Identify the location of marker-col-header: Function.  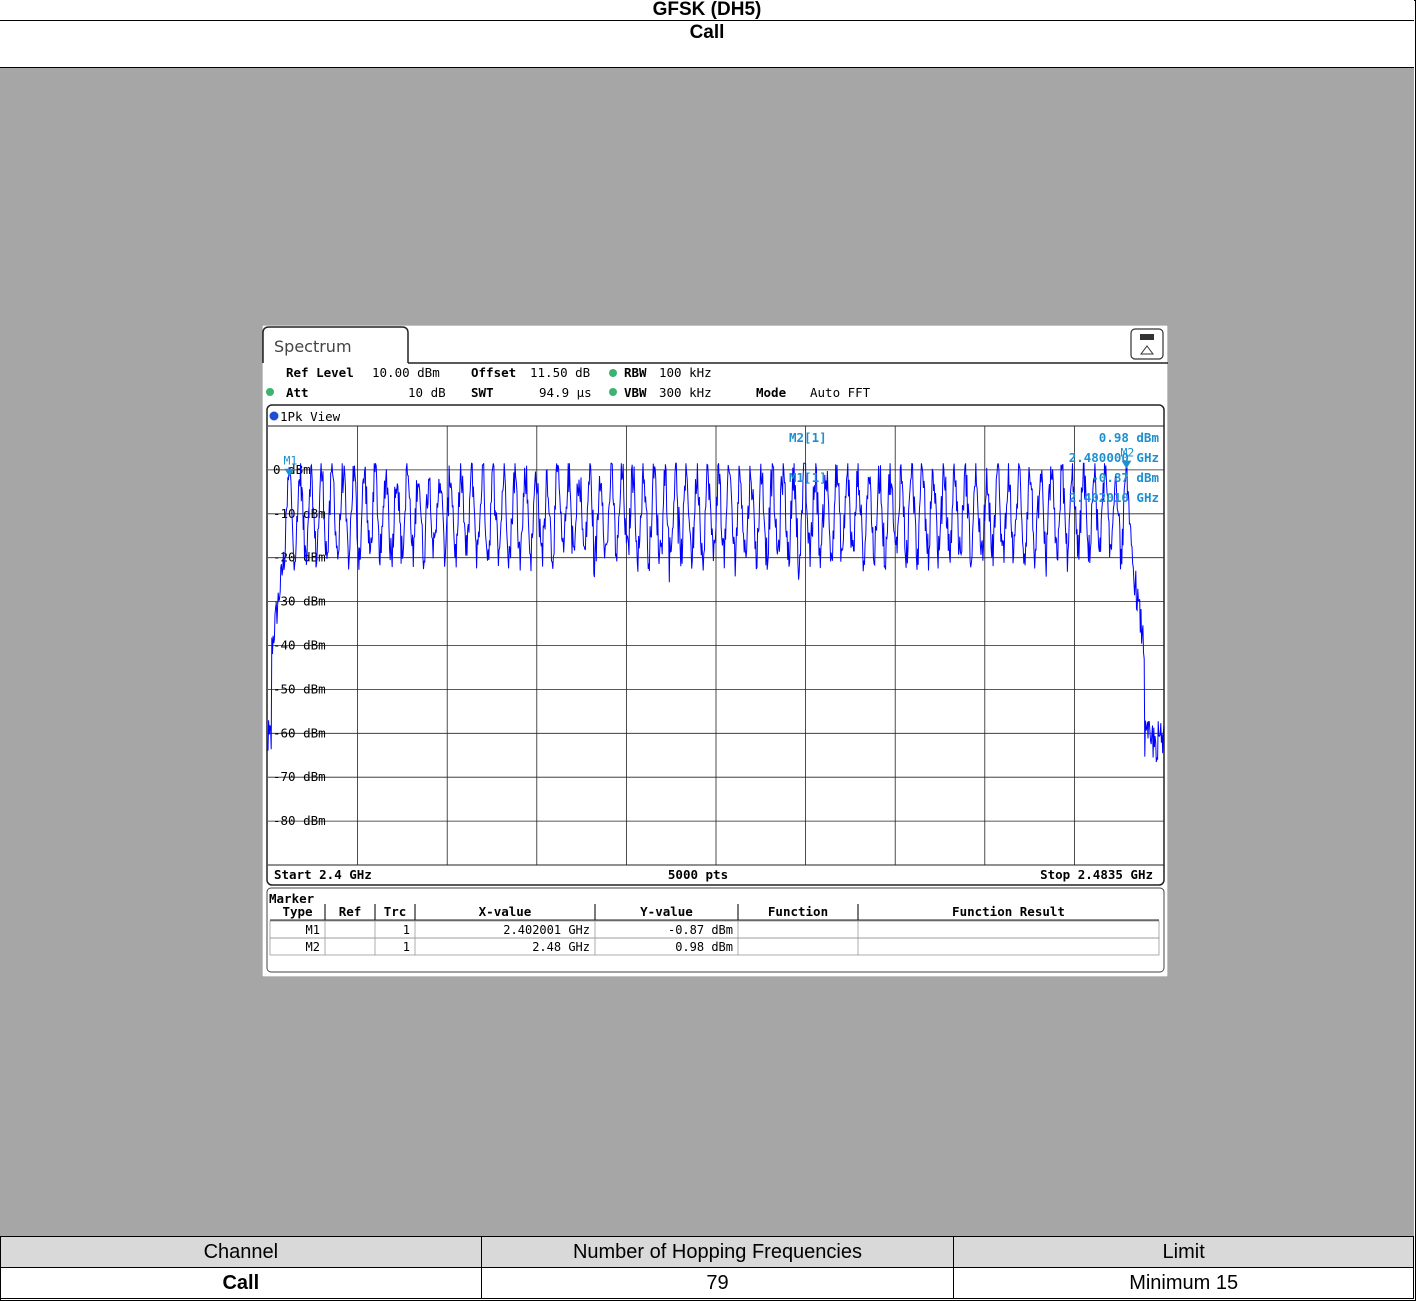
(798, 911).